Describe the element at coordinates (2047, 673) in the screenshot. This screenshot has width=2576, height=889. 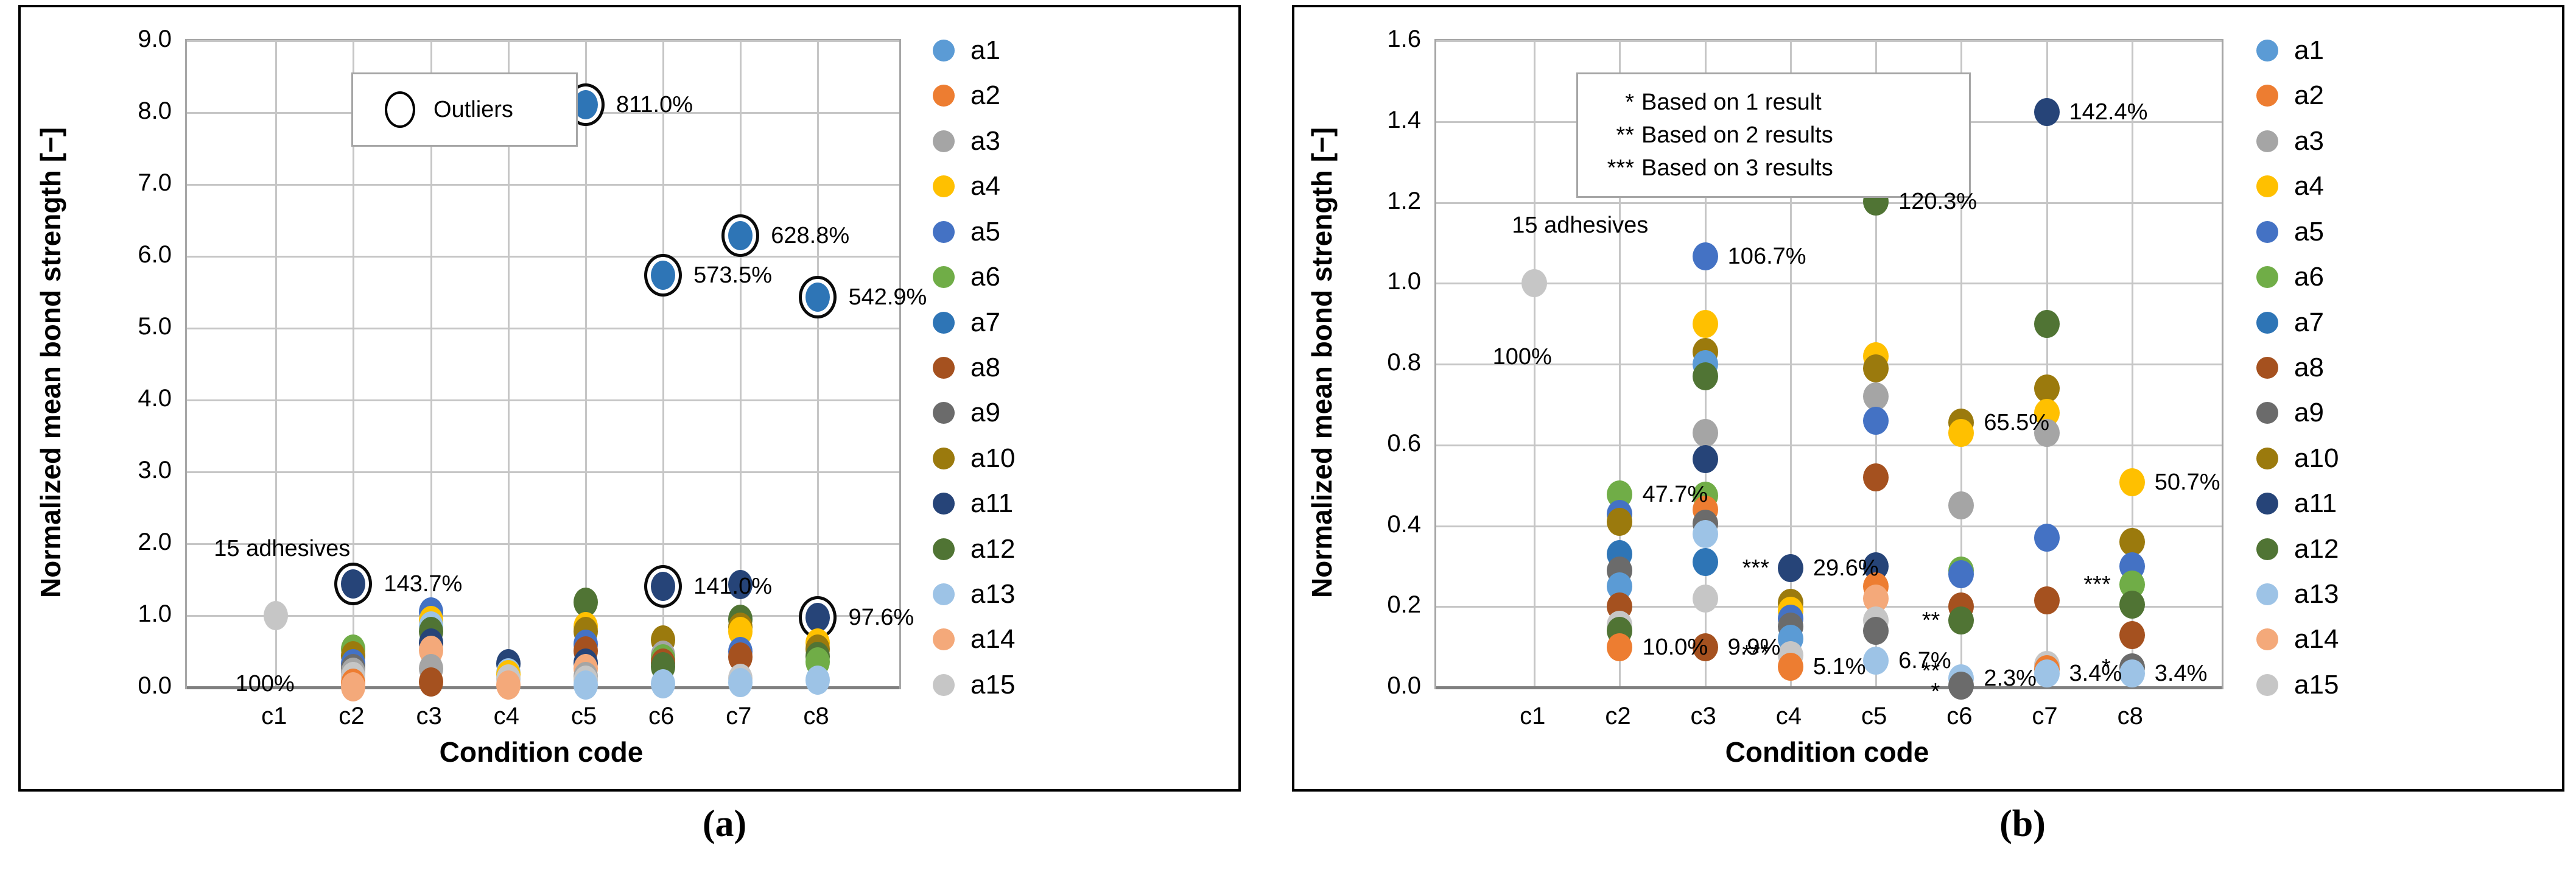
I see `data-point-a13-c7` at that location.